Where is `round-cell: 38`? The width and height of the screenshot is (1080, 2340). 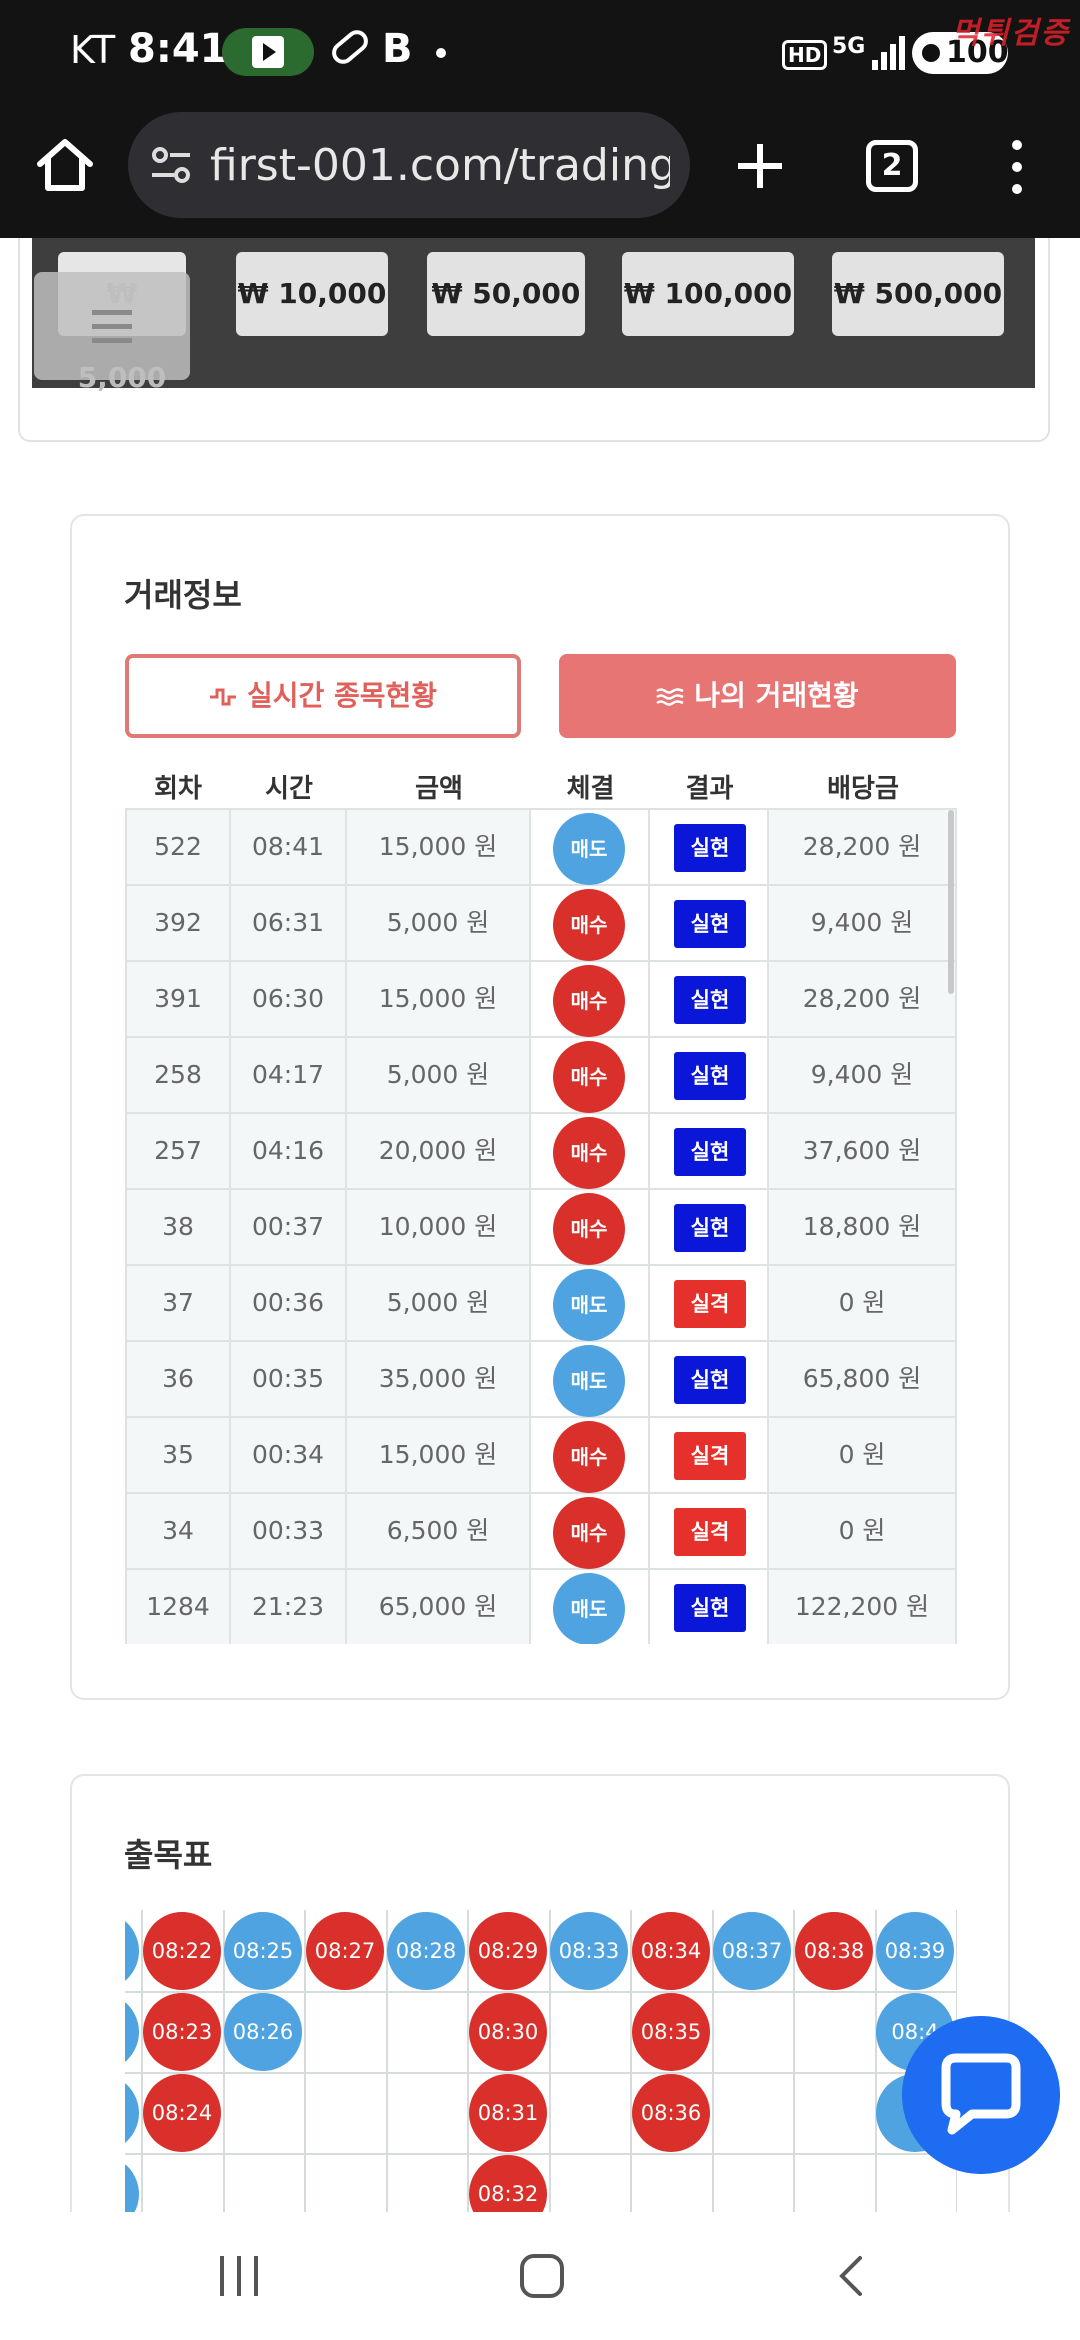 round-cell: 38 is located at coordinates (178, 1227).